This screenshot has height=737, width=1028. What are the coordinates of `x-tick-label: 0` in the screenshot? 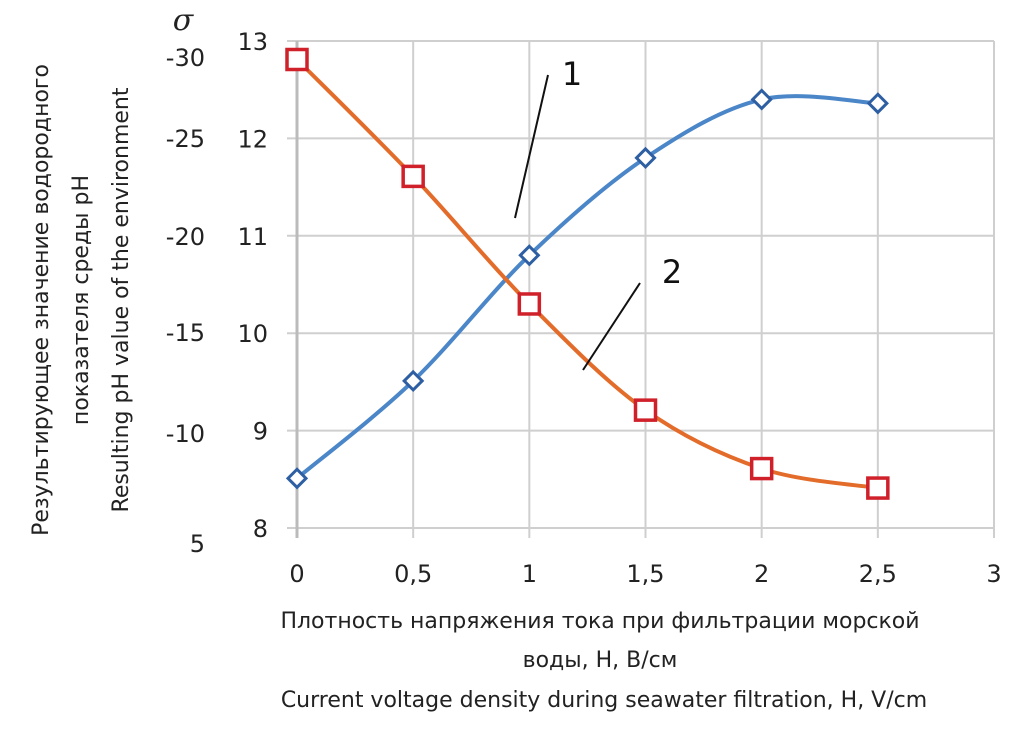 It's located at (296, 574).